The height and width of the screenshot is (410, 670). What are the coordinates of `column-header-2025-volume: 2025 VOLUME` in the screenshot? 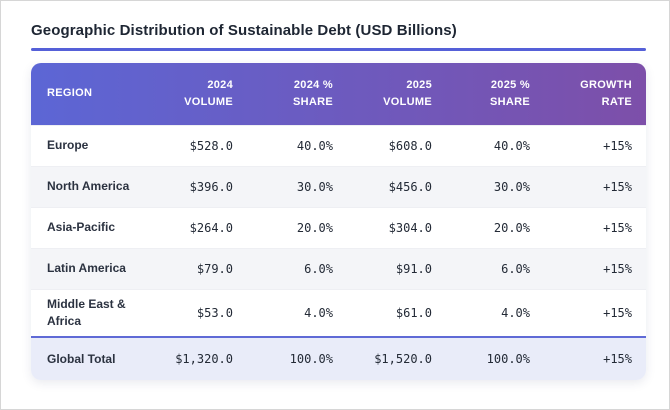 It's located at (407, 93).